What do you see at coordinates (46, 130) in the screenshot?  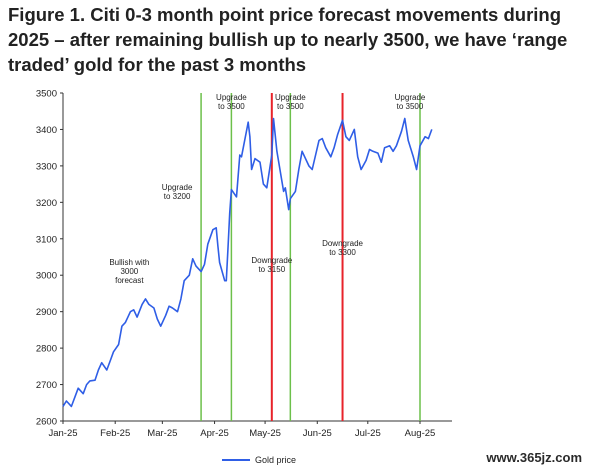 I see `y-tick-label: 3400` at bounding box center [46, 130].